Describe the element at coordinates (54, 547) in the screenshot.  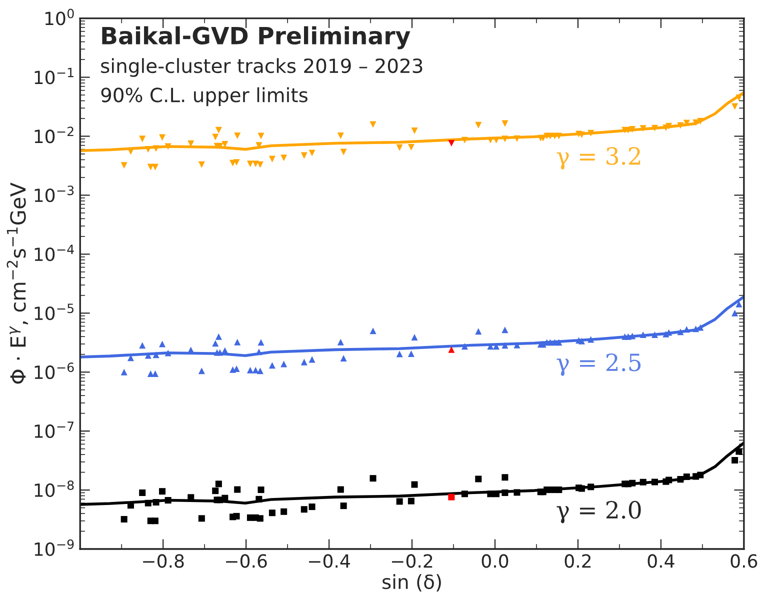
I see `y-tick-label: 10$^{−9}$` at that location.